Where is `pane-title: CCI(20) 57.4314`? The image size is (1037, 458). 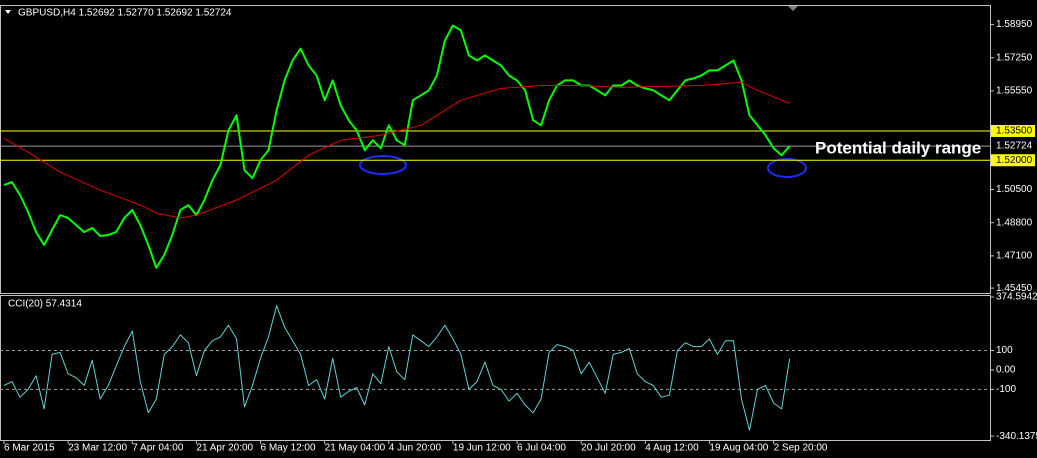
pane-title: CCI(20) 57.4314 is located at coordinates (45, 304).